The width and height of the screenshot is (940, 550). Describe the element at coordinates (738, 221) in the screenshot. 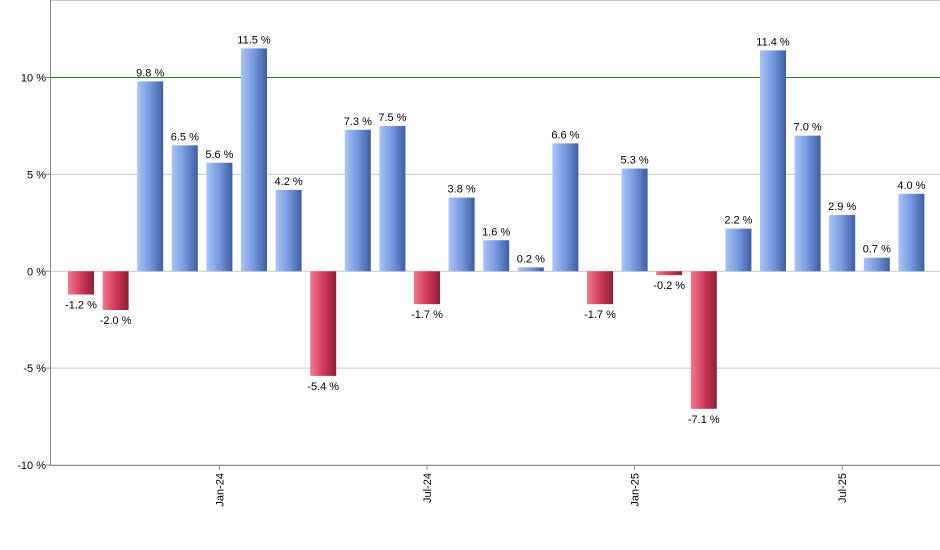

I see `data-label-19: 2.2 %` at that location.